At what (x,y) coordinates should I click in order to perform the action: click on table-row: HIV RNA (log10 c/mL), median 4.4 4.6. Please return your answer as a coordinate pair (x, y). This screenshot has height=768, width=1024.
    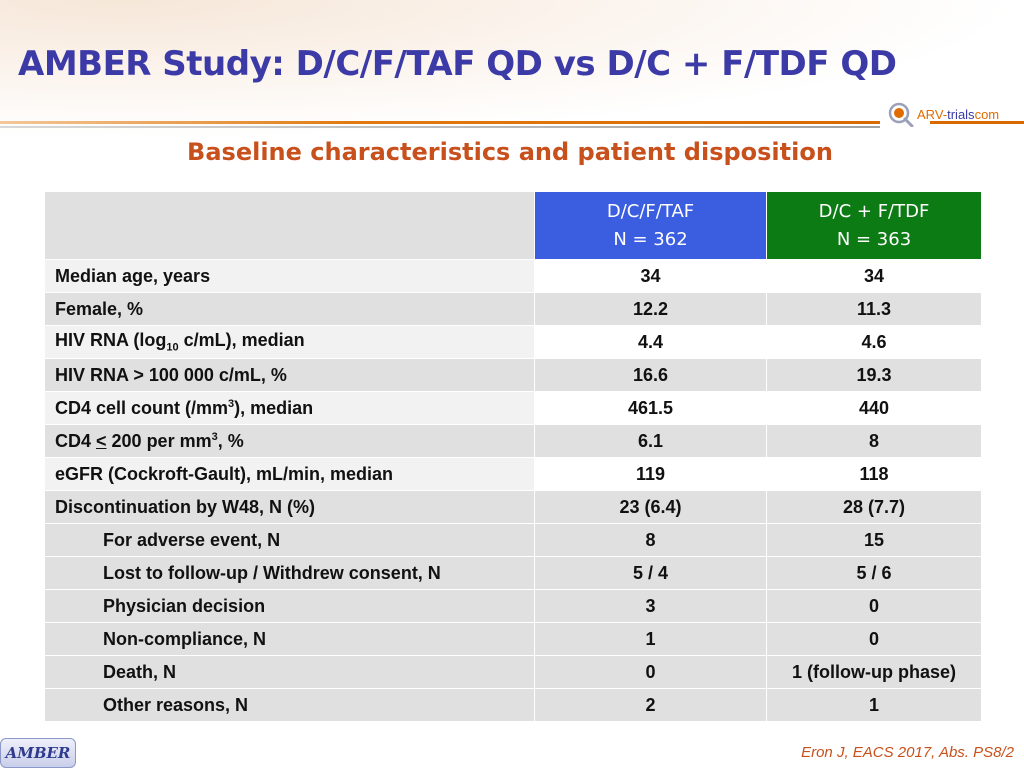
    Looking at the image, I should click on (513, 342).